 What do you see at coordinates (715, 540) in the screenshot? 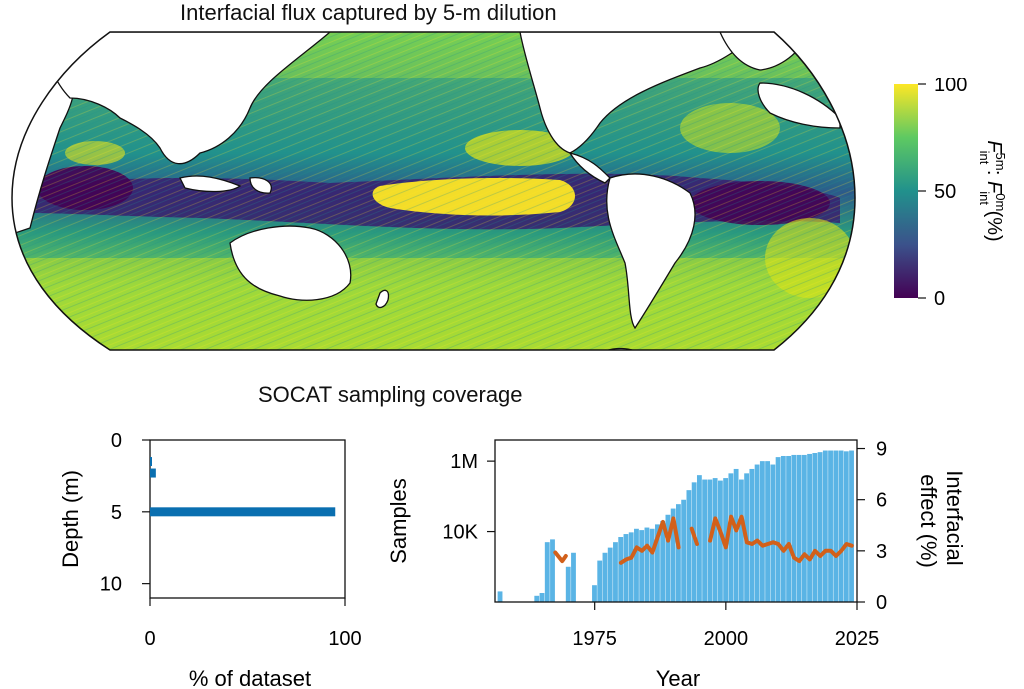
I see `samples-bar-1998` at bounding box center [715, 540].